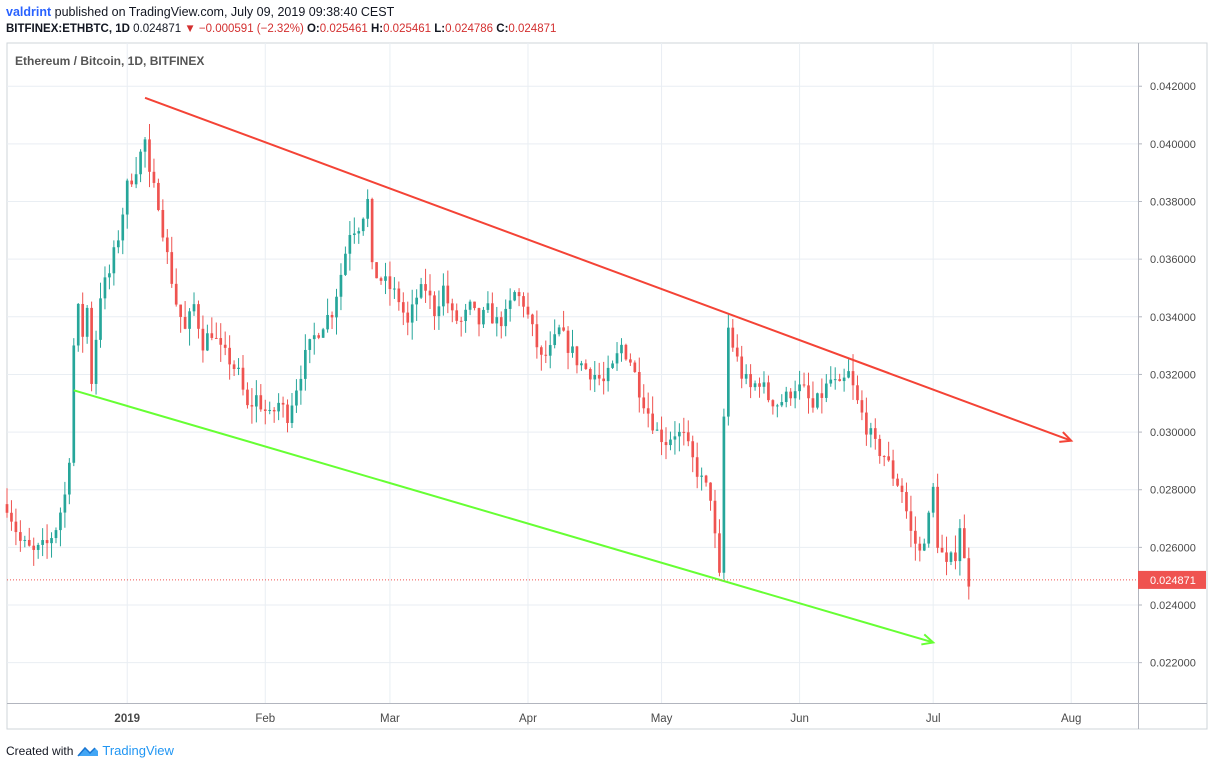  I want to click on y-tick-label: 0.030000, so click(1173, 433).